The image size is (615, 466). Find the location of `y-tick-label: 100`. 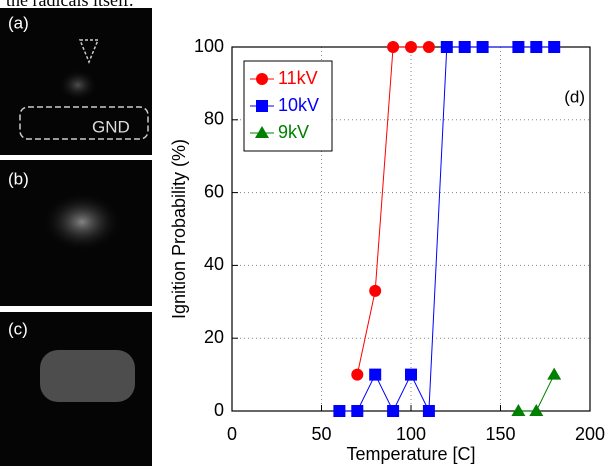

y-tick-label: 100 is located at coordinates (209, 46).